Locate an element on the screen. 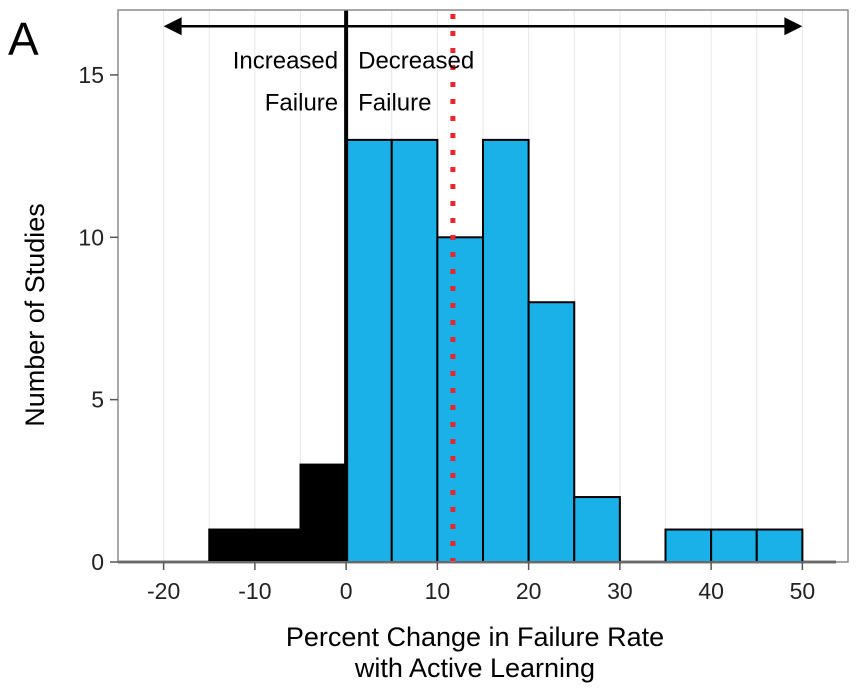  increased-label-line1: Increased is located at coordinates (285, 60).